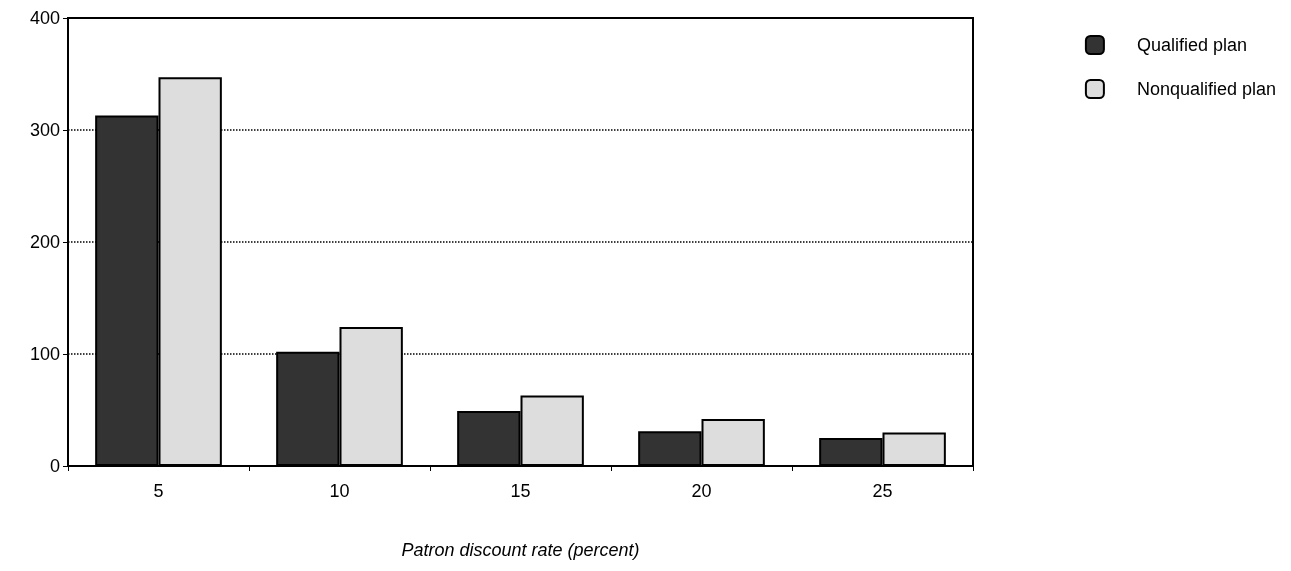 The width and height of the screenshot is (1291, 571). What do you see at coordinates (44, 354) in the screenshot?
I see `y-tick-label: 100` at bounding box center [44, 354].